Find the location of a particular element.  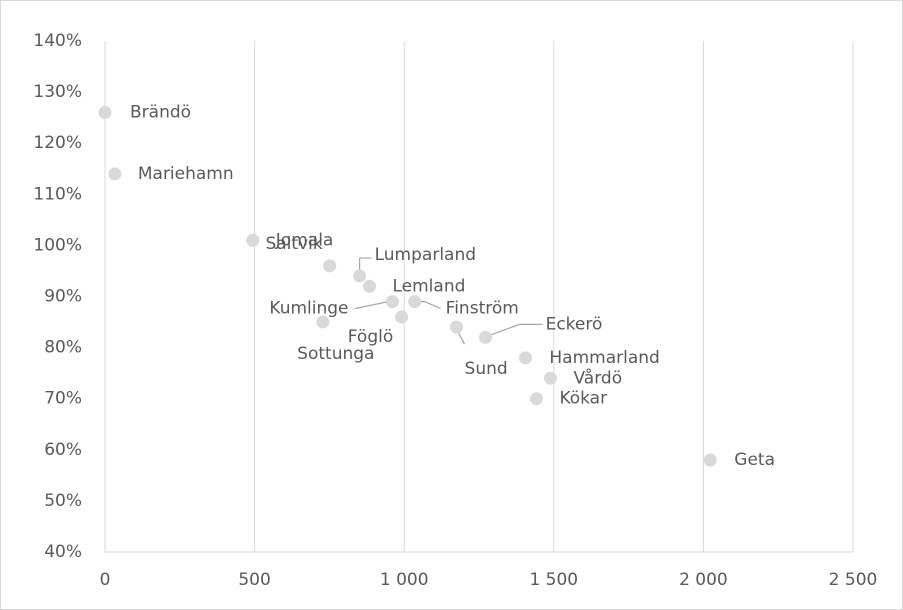

point-label: Sund is located at coordinates (486, 369).